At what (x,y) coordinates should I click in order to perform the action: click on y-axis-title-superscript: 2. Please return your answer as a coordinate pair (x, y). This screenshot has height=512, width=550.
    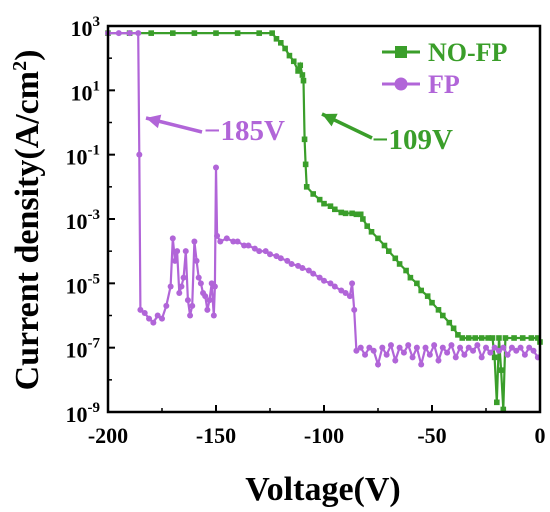
    Looking at the image, I should click on (20, 66).